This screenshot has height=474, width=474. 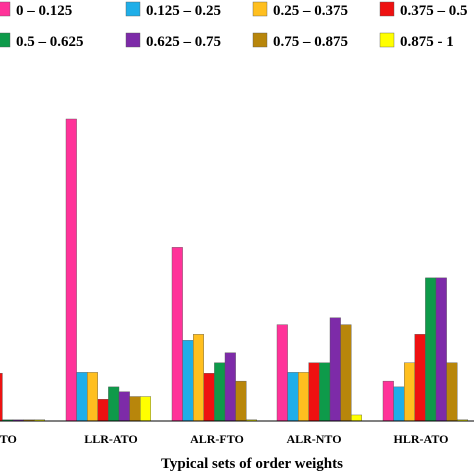 I want to click on x-tick-label: HLR-ATO, so click(x=421, y=439).